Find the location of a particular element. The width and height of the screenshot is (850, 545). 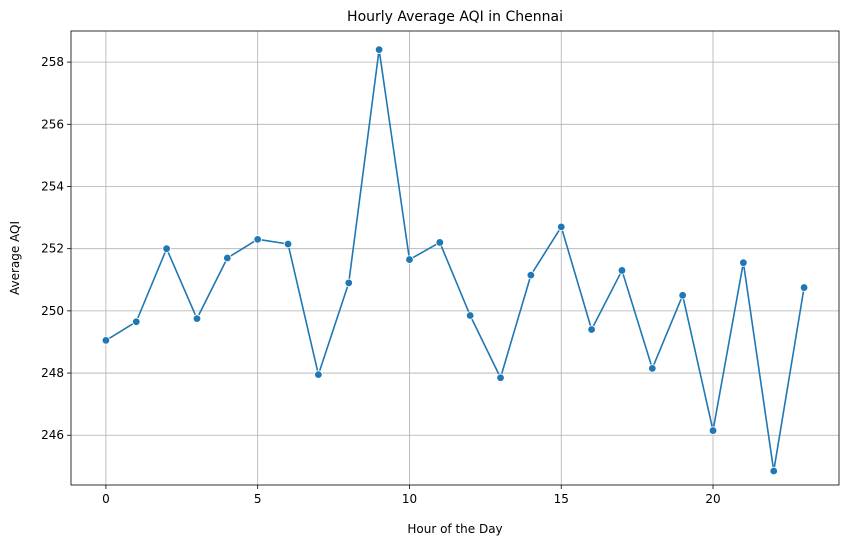

y-tick-label: 248 is located at coordinates (52, 373).